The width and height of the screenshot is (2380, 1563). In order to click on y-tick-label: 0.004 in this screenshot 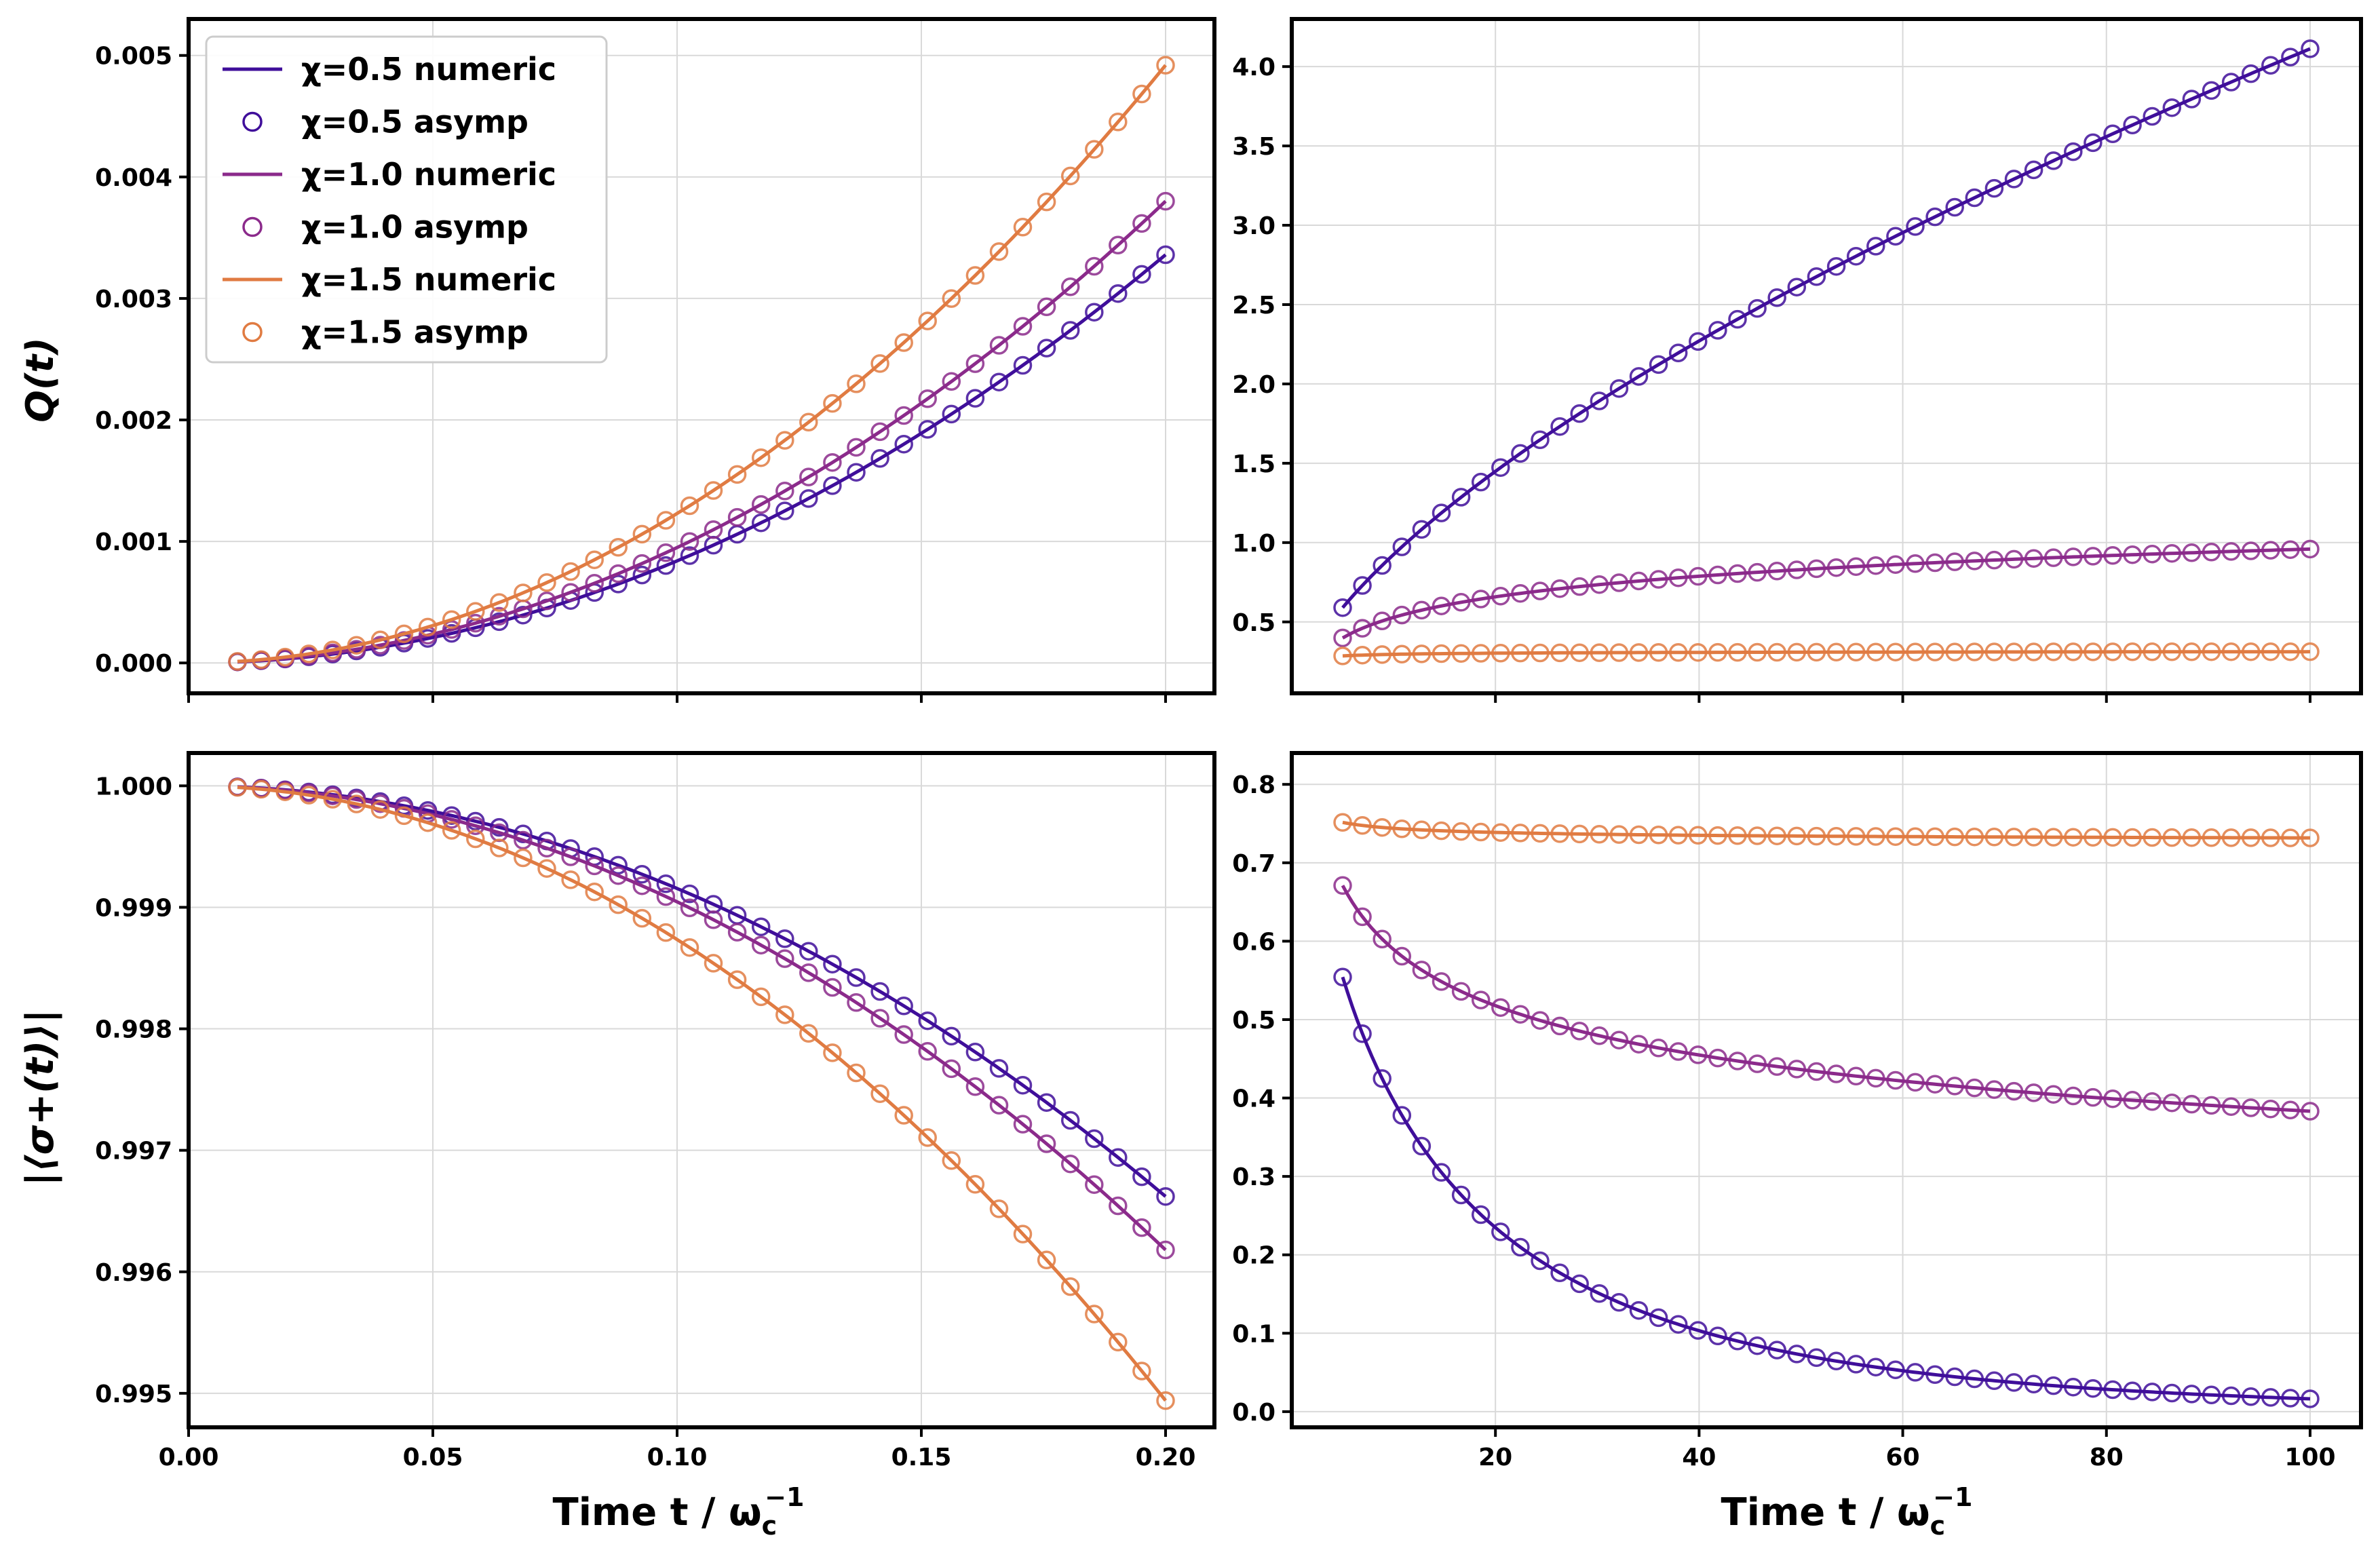, I will do `click(134, 178)`.